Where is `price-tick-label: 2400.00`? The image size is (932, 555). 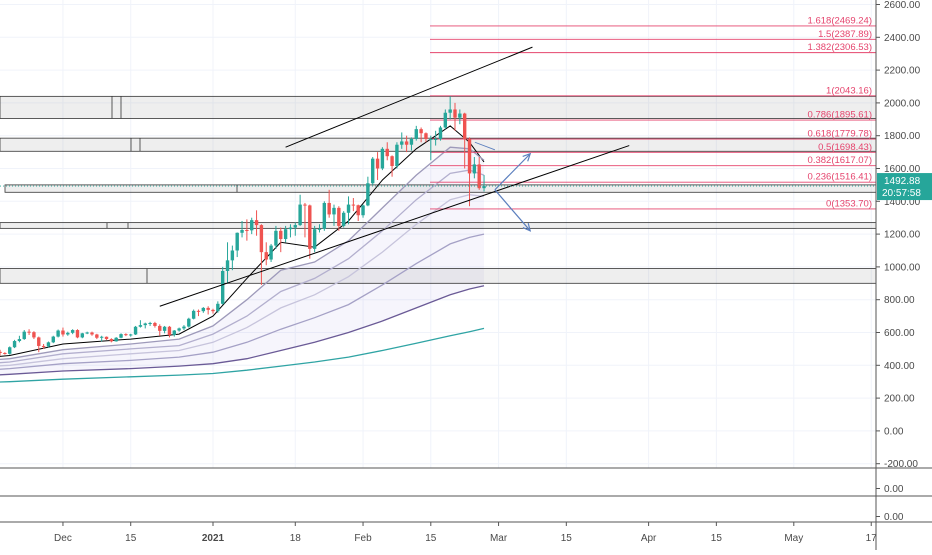
price-tick-label: 2400.00 is located at coordinates (902, 38).